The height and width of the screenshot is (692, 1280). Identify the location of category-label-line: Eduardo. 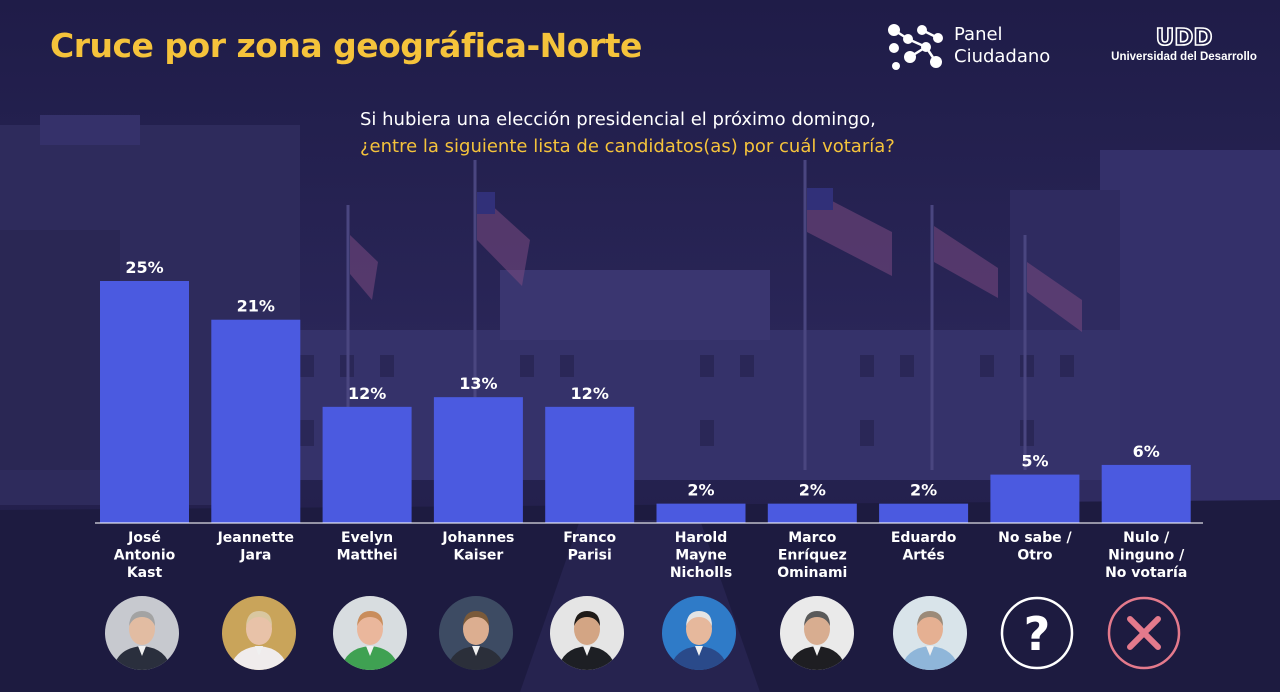
(924, 538).